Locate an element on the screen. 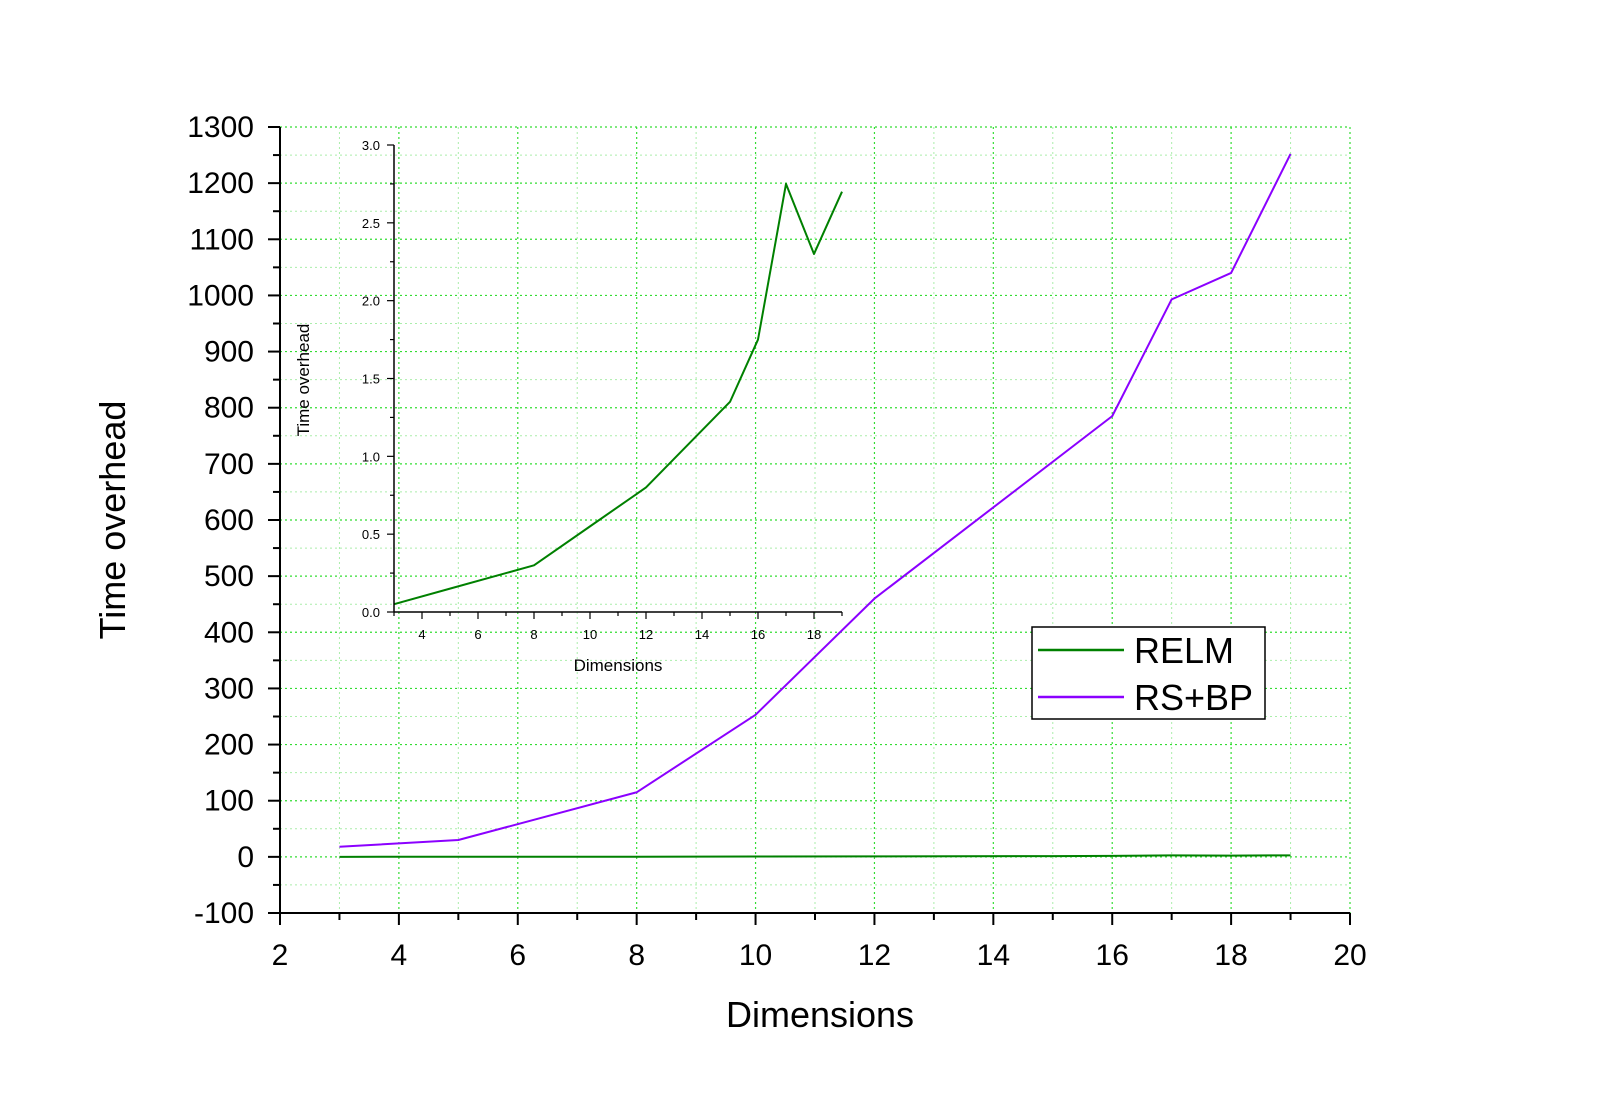 The width and height of the screenshot is (1600, 1117). inset-y-tick-label: 0.5 is located at coordinates (371, 534).